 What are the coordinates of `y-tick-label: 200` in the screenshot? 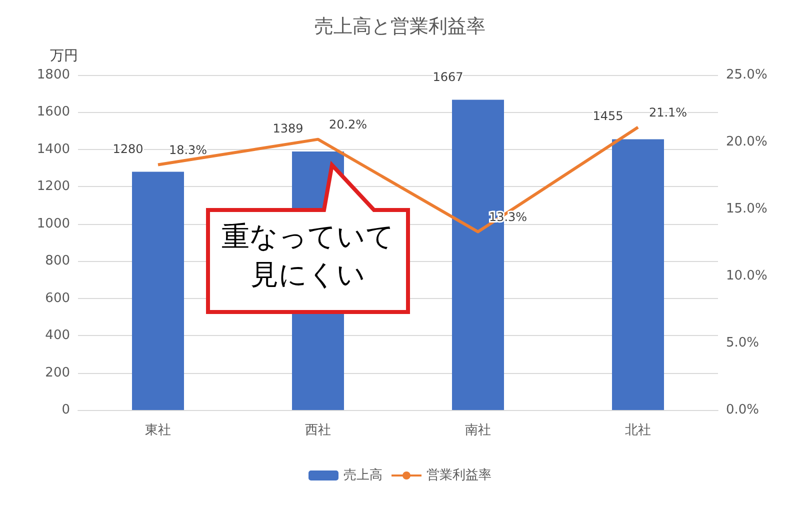 It's located at (57, 372).